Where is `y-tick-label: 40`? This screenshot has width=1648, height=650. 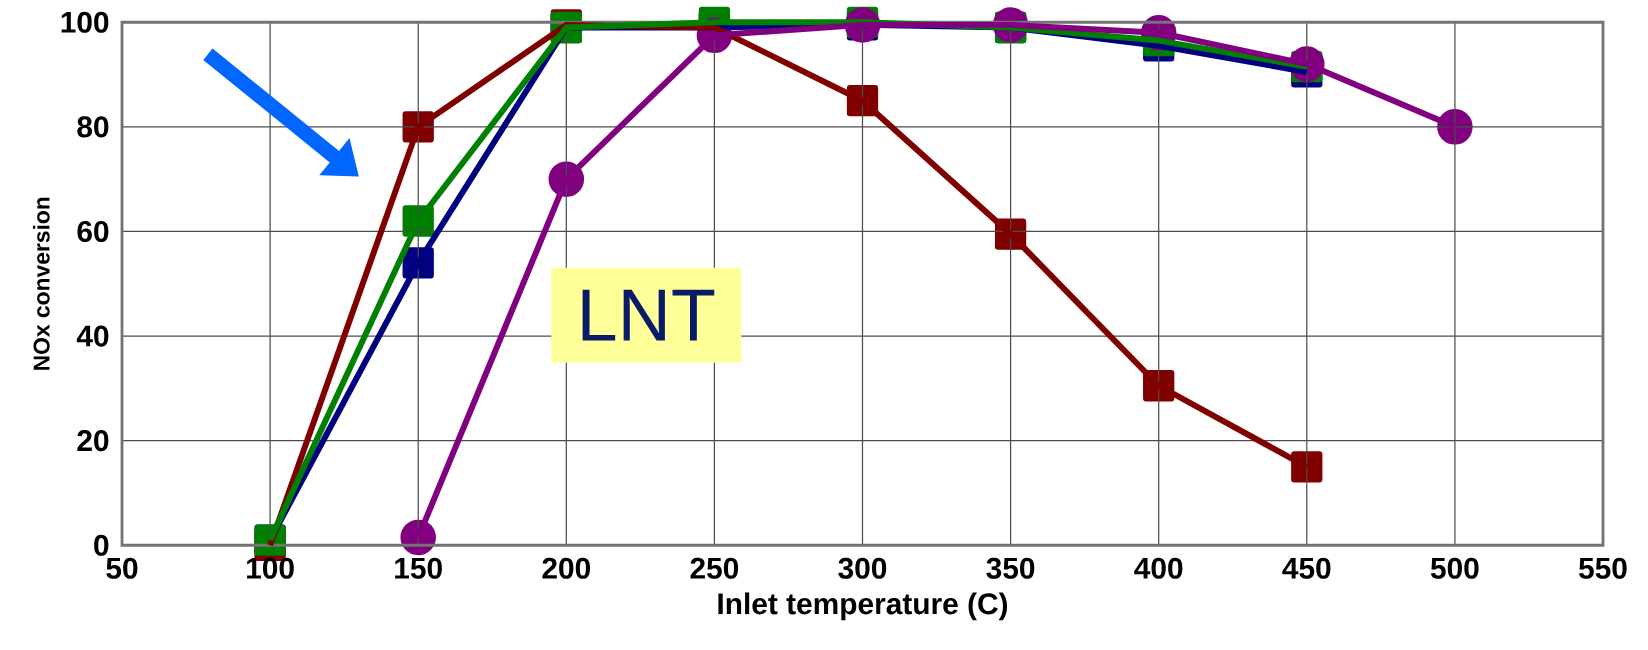
y-tick-label: 40 is located at coordinates (92, 336).